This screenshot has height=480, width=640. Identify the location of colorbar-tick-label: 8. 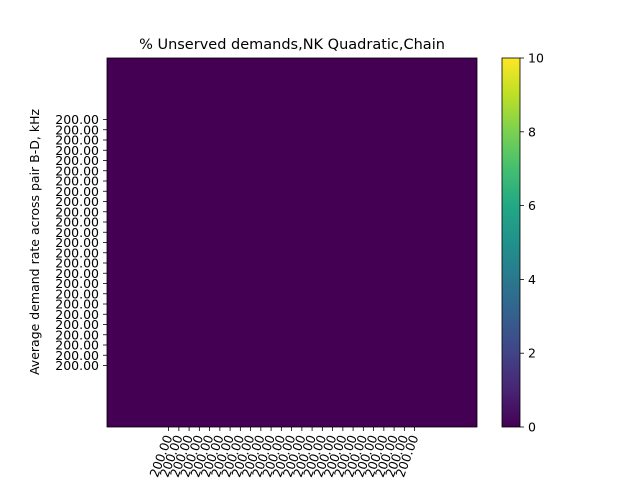
(532, 131).